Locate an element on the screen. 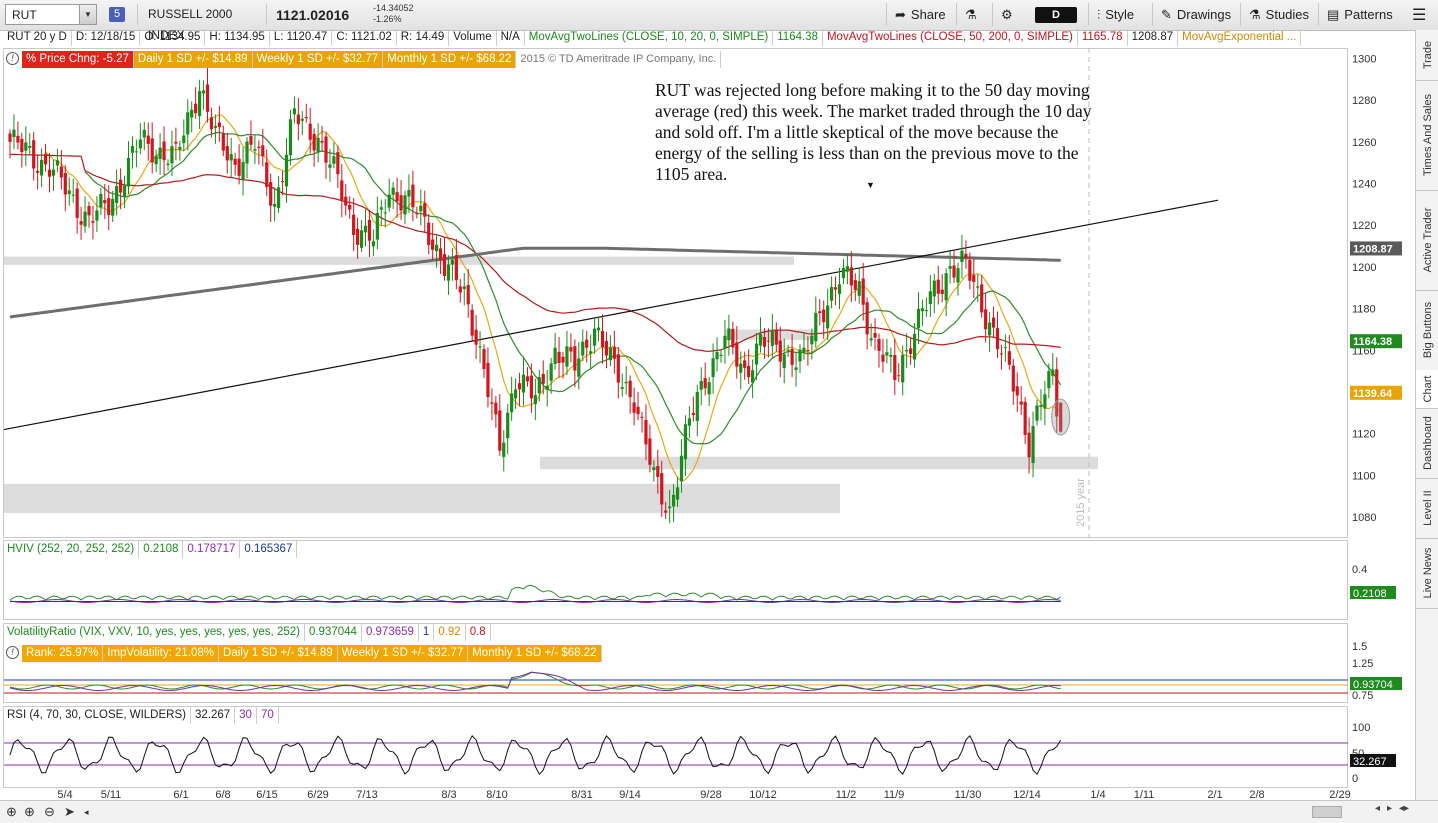  tab-live-news: Live News is located at coordinates (1427, 573).